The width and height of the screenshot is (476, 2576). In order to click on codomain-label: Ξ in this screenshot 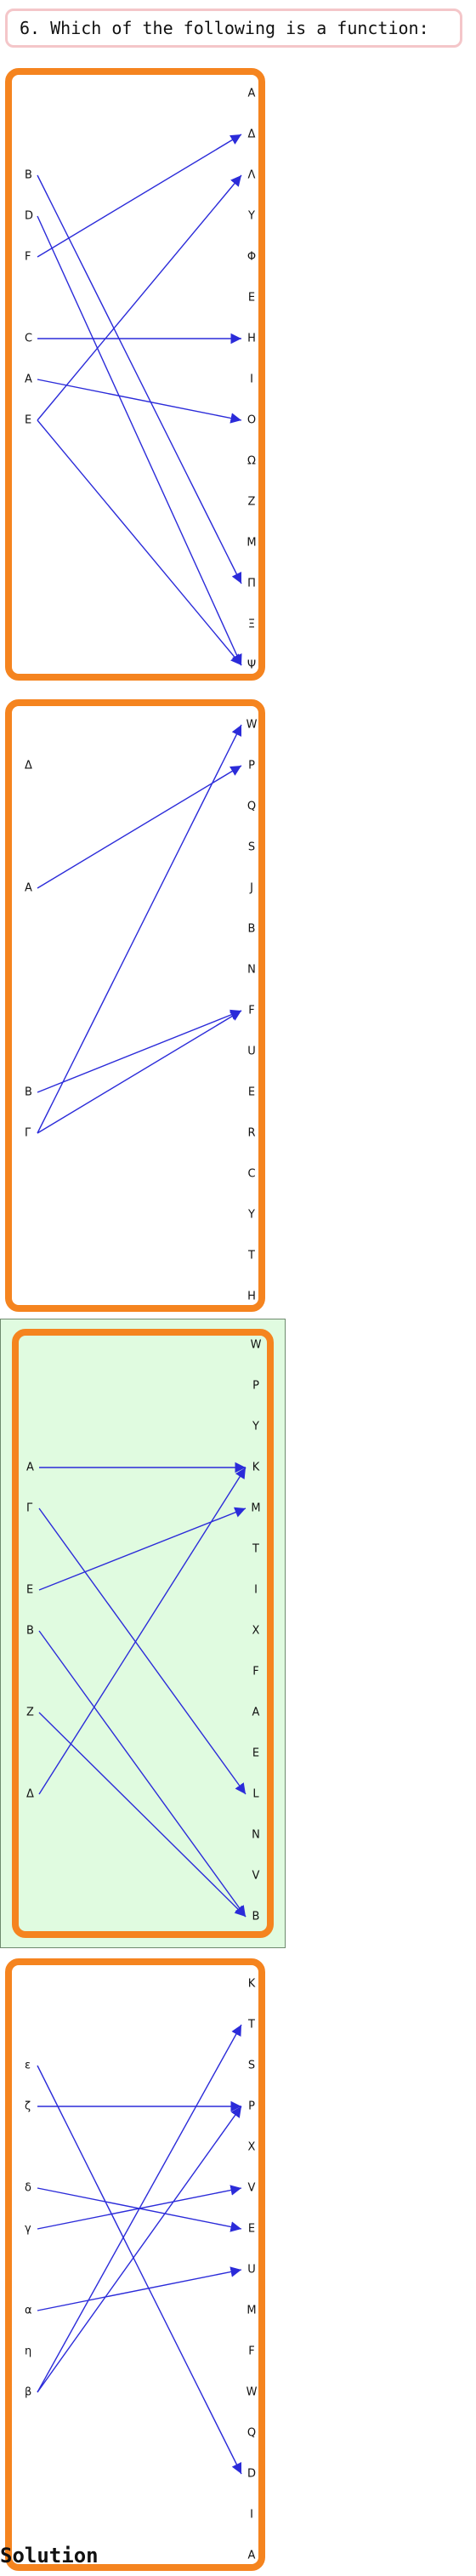, I will do `click(251, 625)`.